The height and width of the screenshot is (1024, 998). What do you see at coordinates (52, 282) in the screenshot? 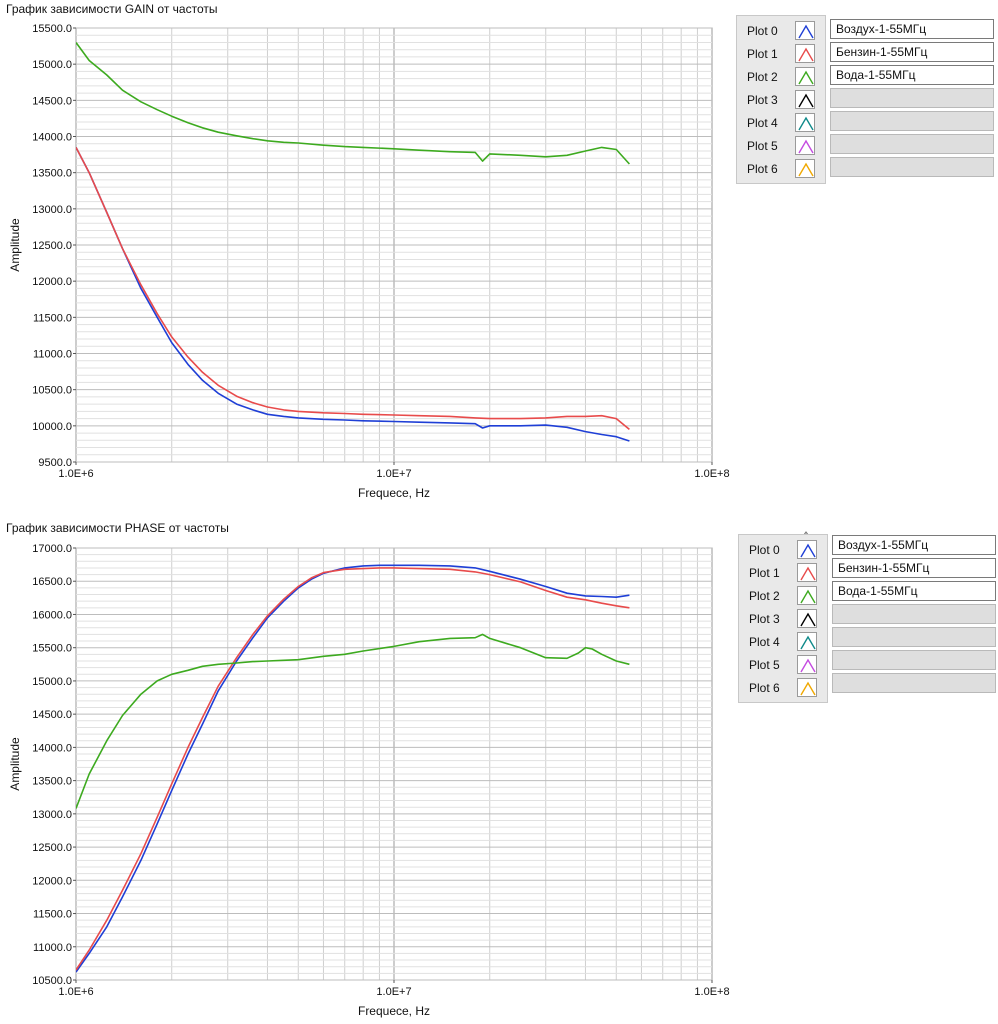
I see `y-tick-label: 12000.0` at bounding box center [52, 282].